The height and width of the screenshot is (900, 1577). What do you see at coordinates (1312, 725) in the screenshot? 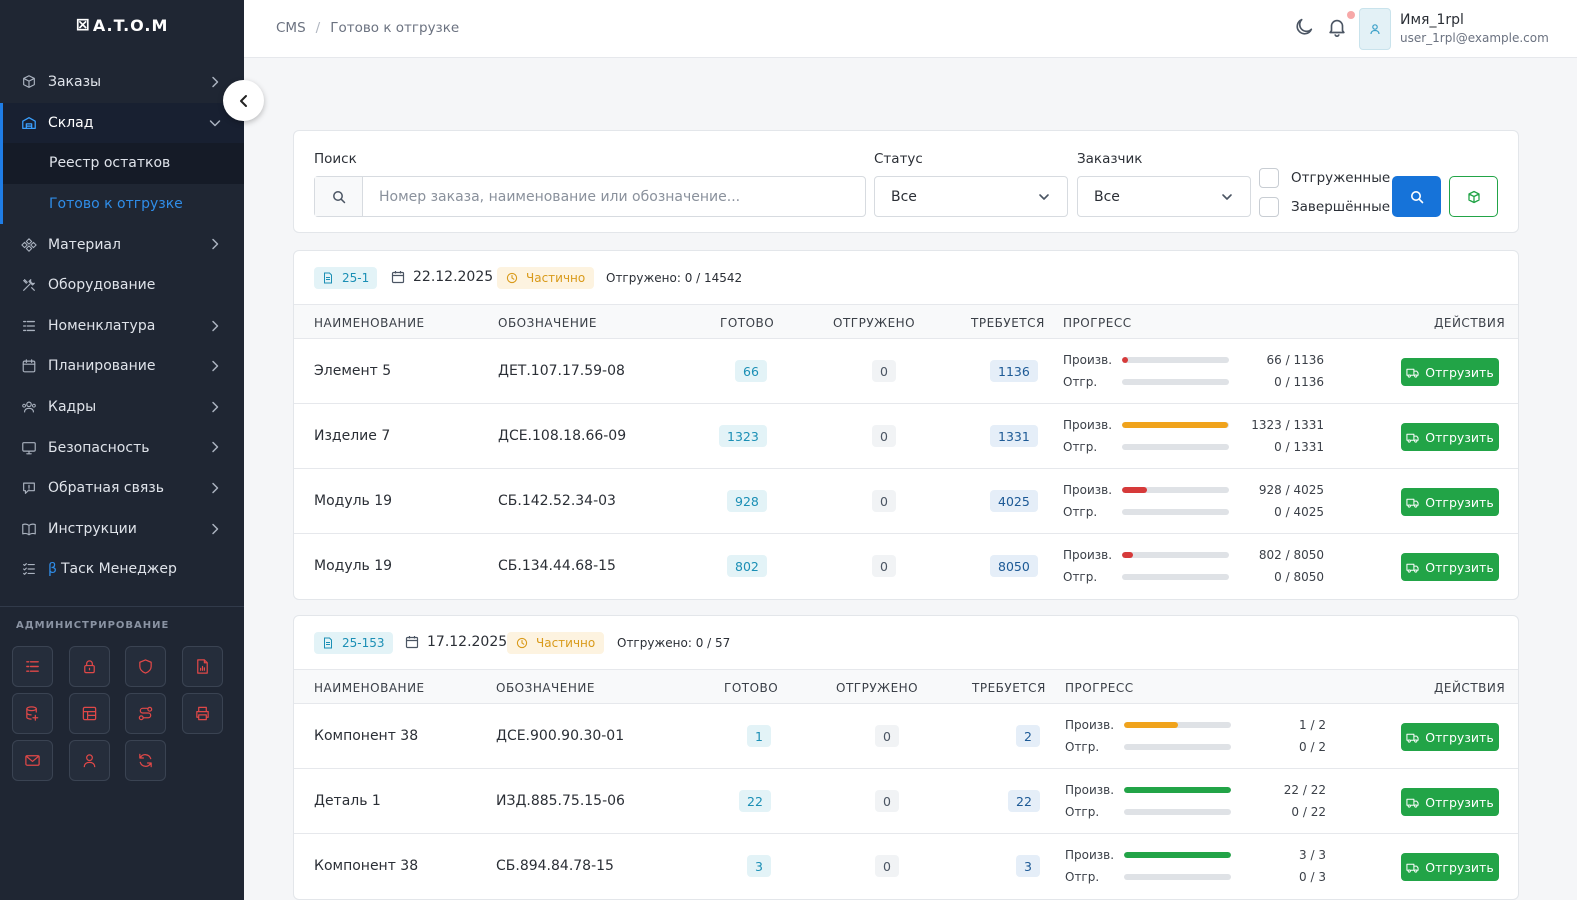
I see `production-progress-value: 1 / 2` at bounding box center [1312, 725].